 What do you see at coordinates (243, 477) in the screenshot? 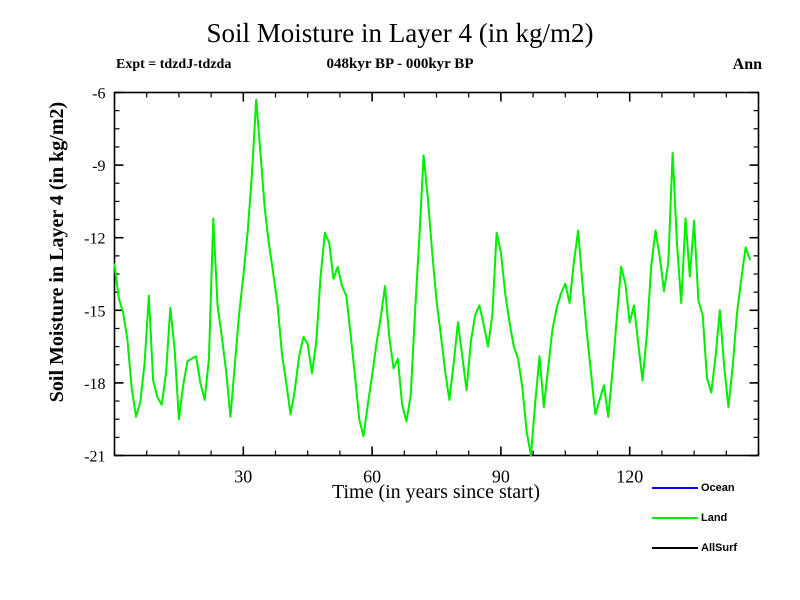
I see `x-tick-label: 30` at bounding box center [243, 477].